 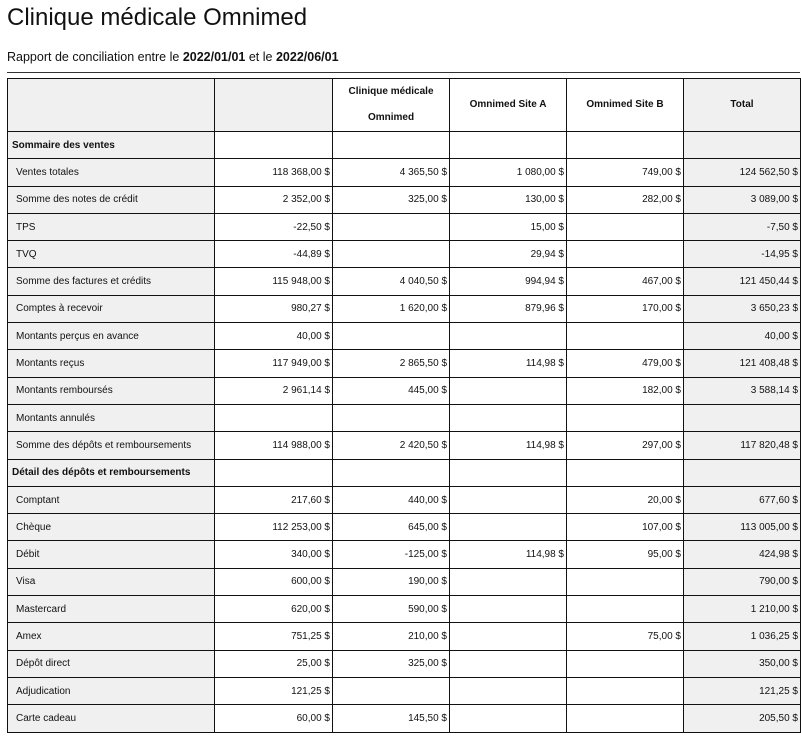 I want to click on row-label: Montants remboursés, so click(x=111, y=390).